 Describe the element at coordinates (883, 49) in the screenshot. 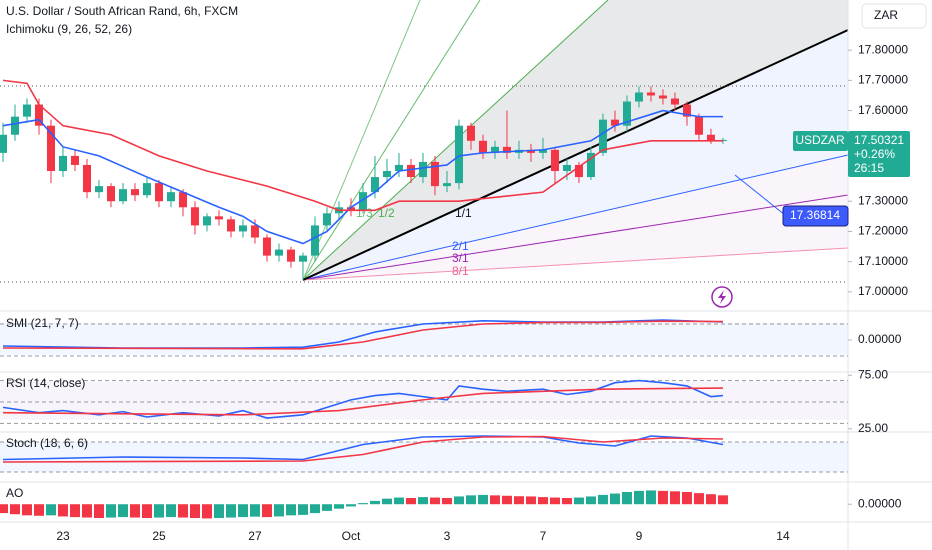

I see `y-tick-label: 17.80000` at that location.